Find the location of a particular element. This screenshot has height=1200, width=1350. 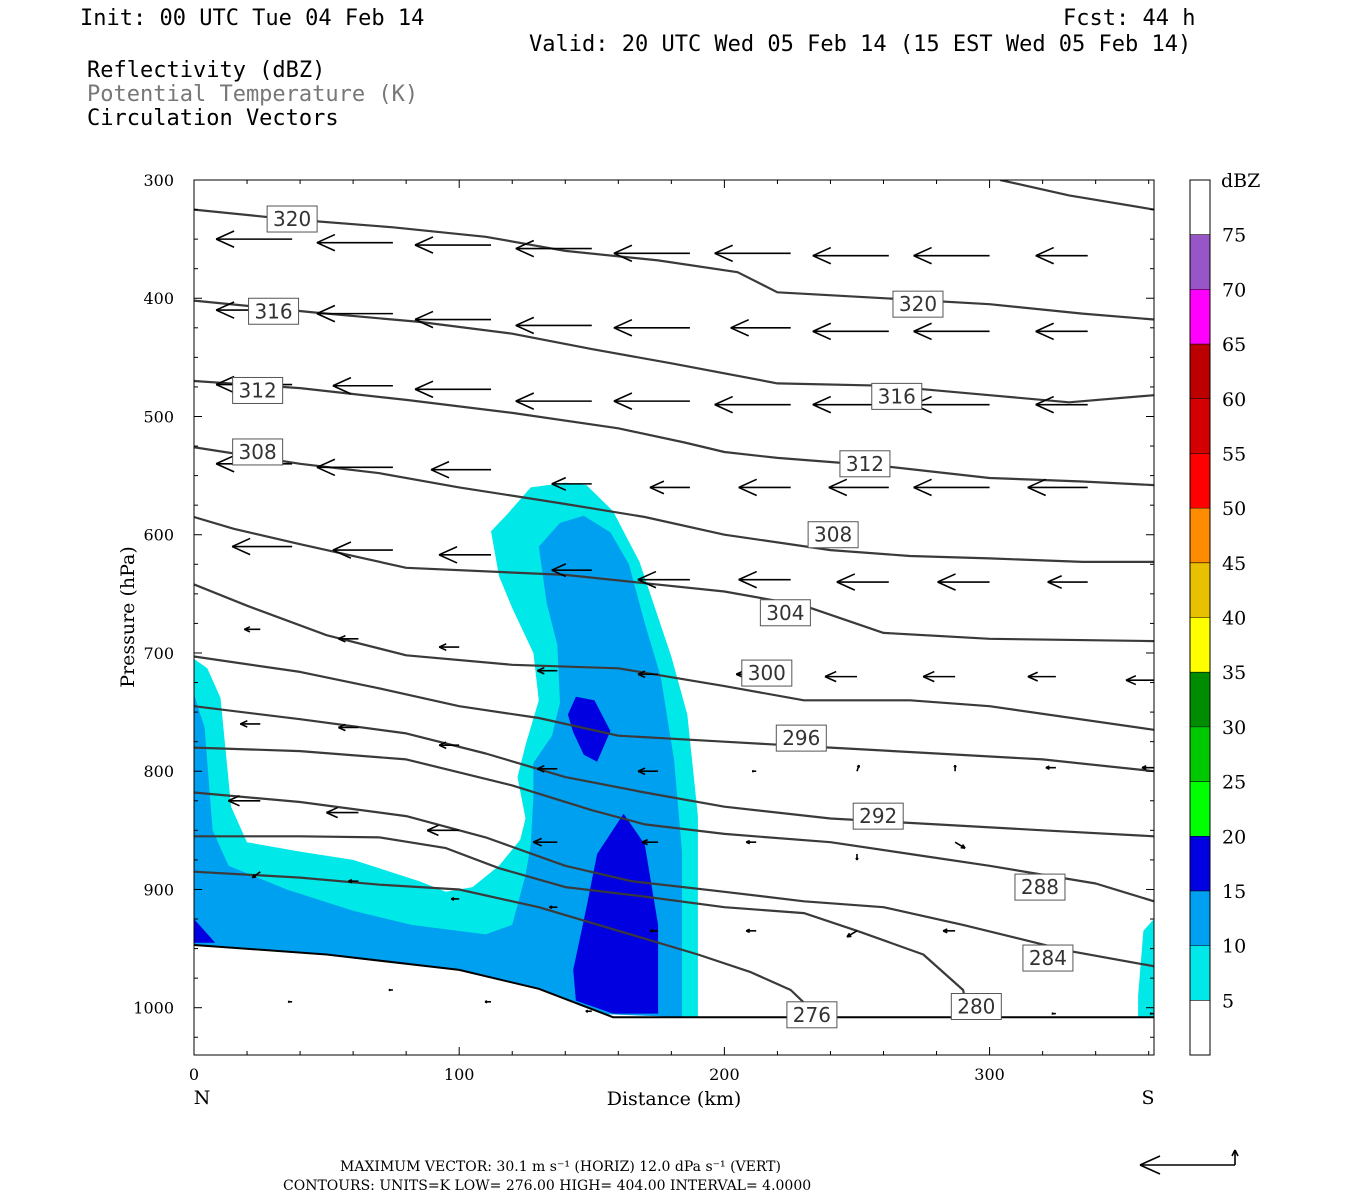

svg-text: 308 is located at coordinates (833, 535).